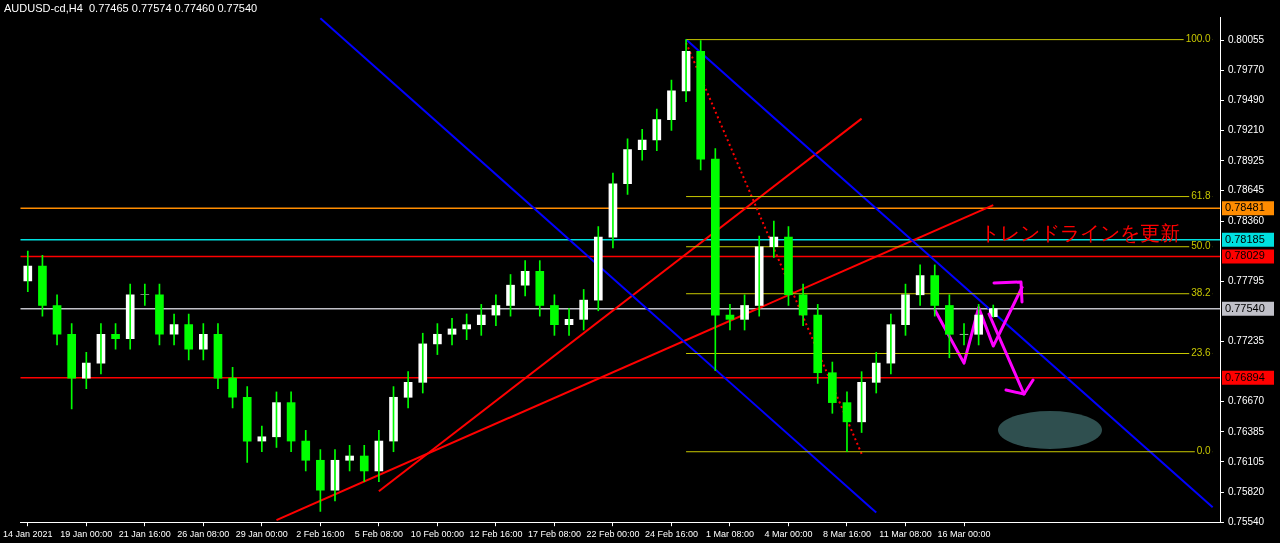 The image size is (1280, 543). I want to click on x-tick-label: 8 Mar 16:00, so click(846, 534).